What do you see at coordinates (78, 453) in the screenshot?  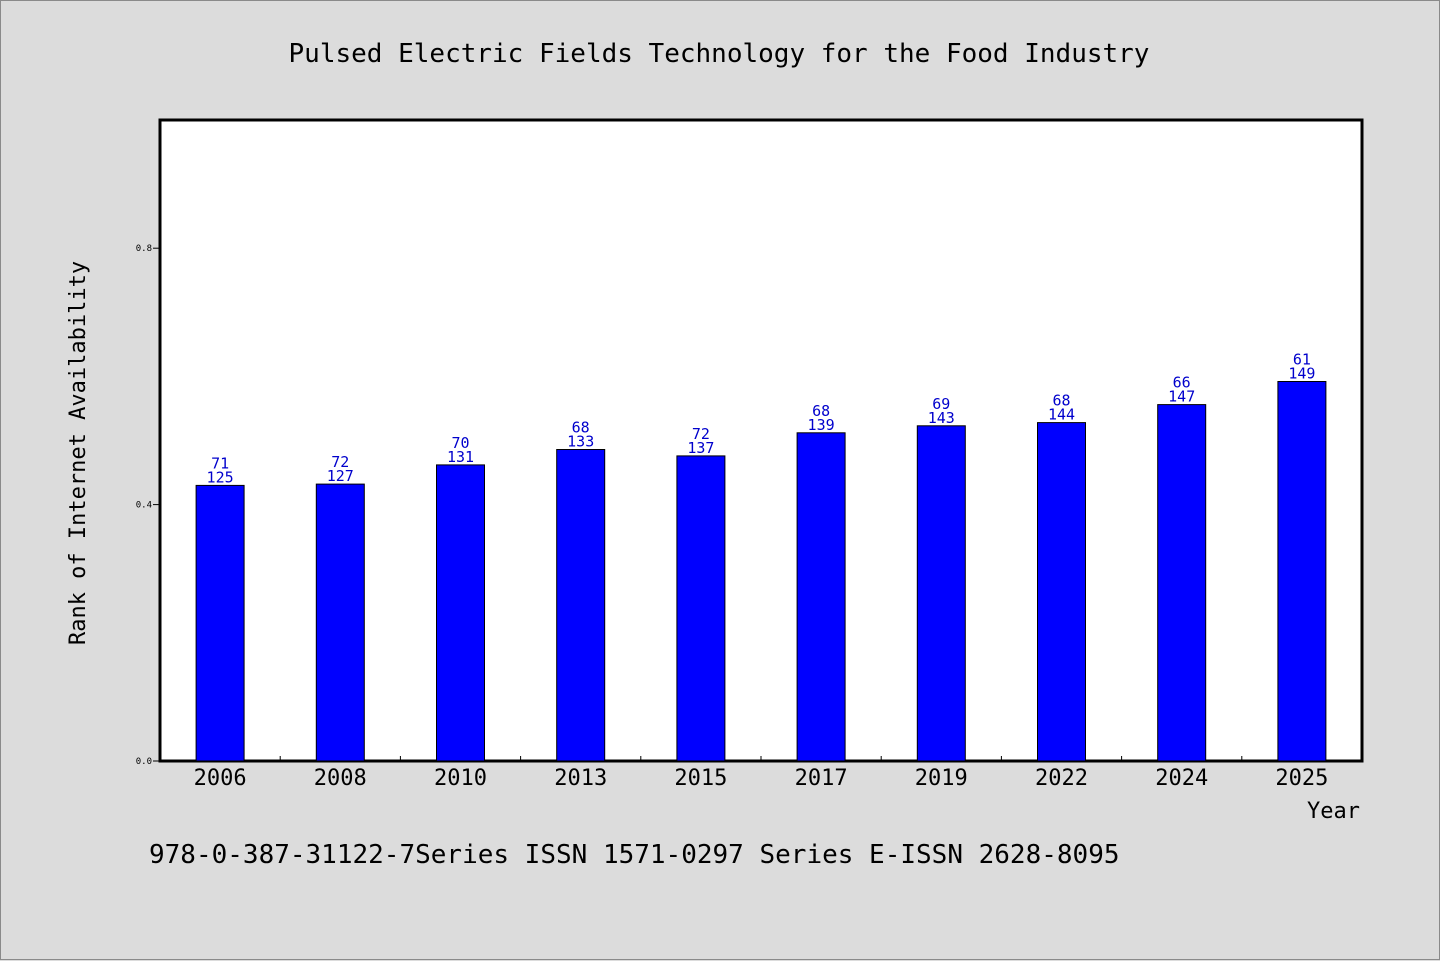 I see `y-axis-title: Rank of Internet Availability` at bounding box center [78, 453].